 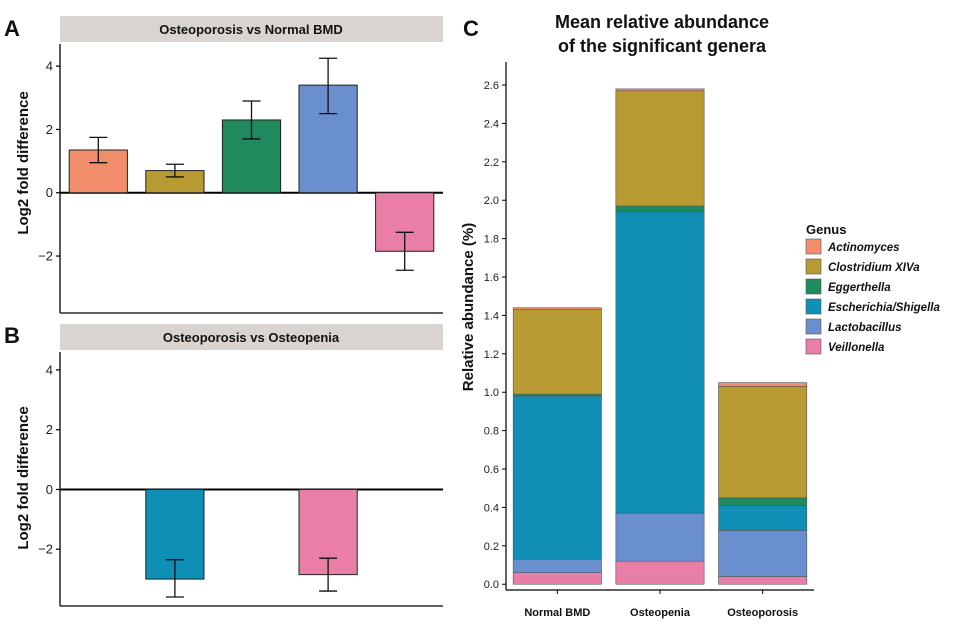 I want to click on legend-label: Actinomyces, so click(x=863, y=248).